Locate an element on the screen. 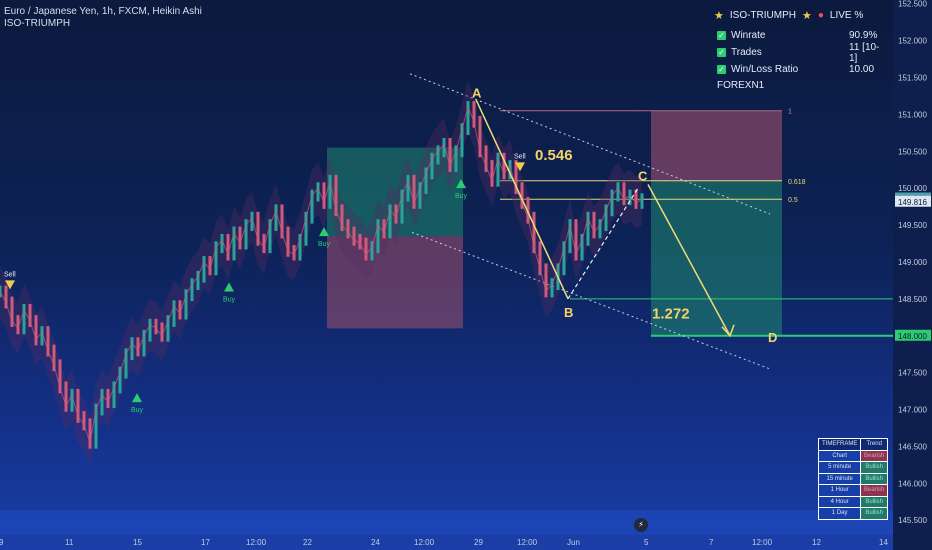  price-tag-label: 149.816 is located at coordinates (912, 202).